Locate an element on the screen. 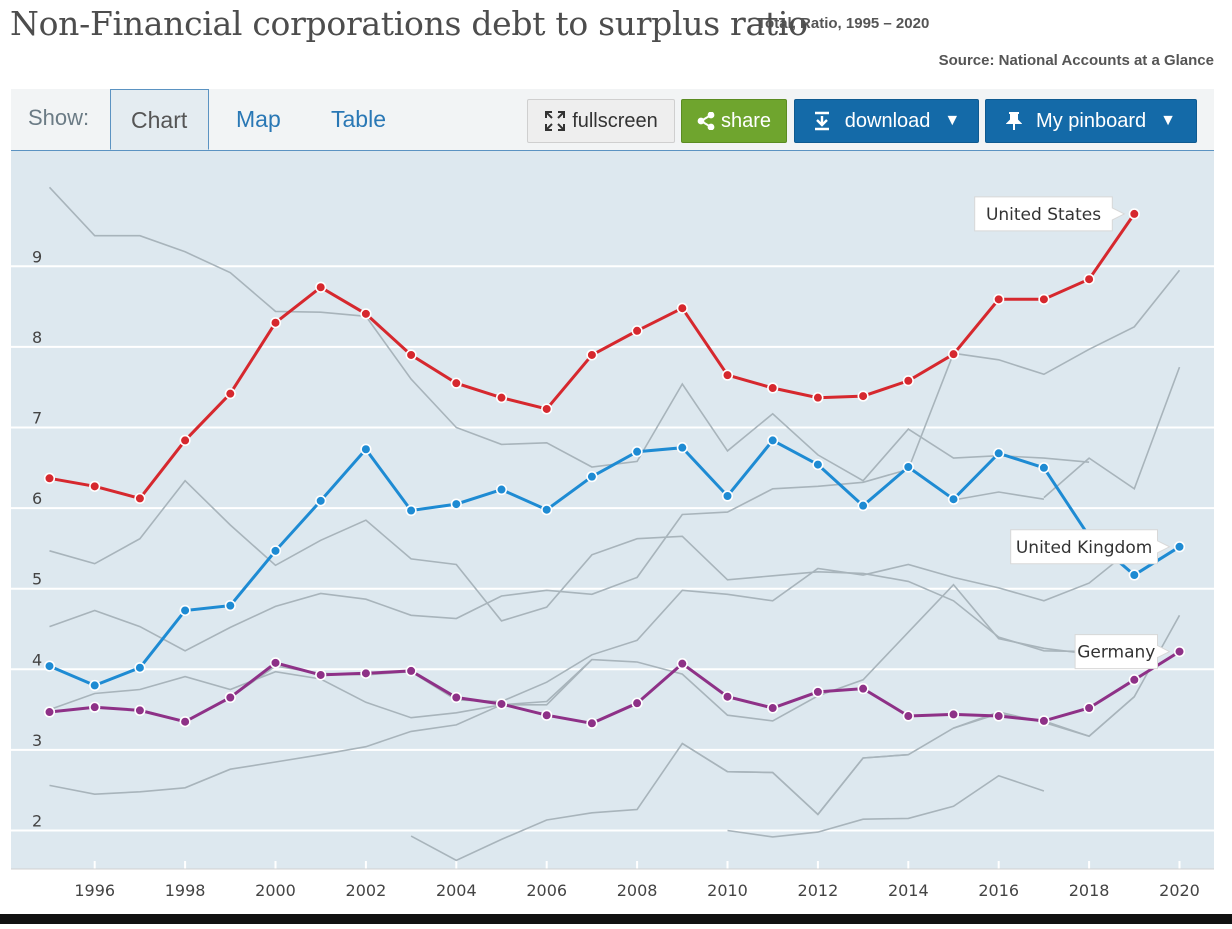 Image resolution: width=1232 pixels, height=929 pixels. expand-icon is located at coordinates (555, 121).